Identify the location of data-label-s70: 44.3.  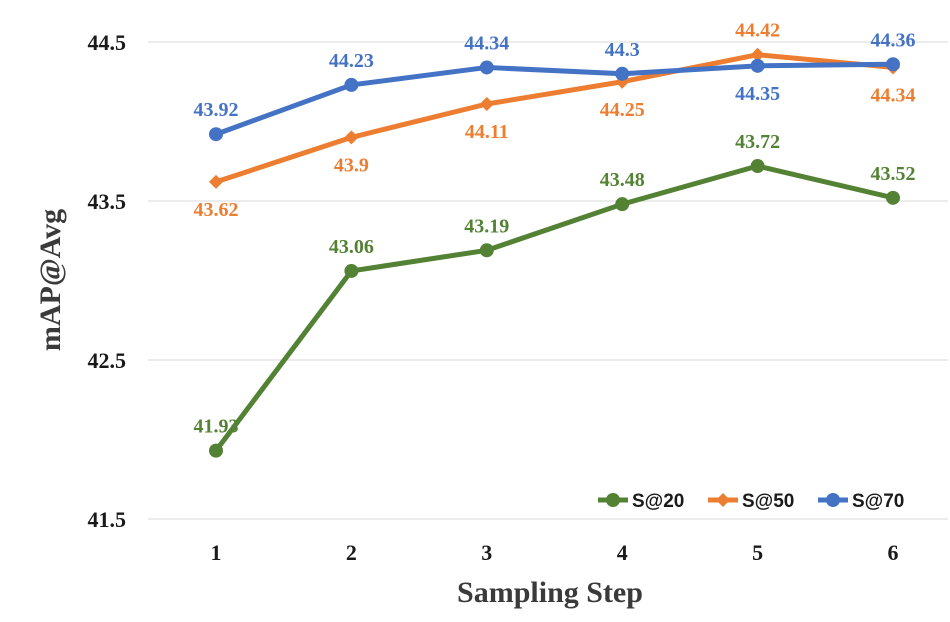
(622, 50).